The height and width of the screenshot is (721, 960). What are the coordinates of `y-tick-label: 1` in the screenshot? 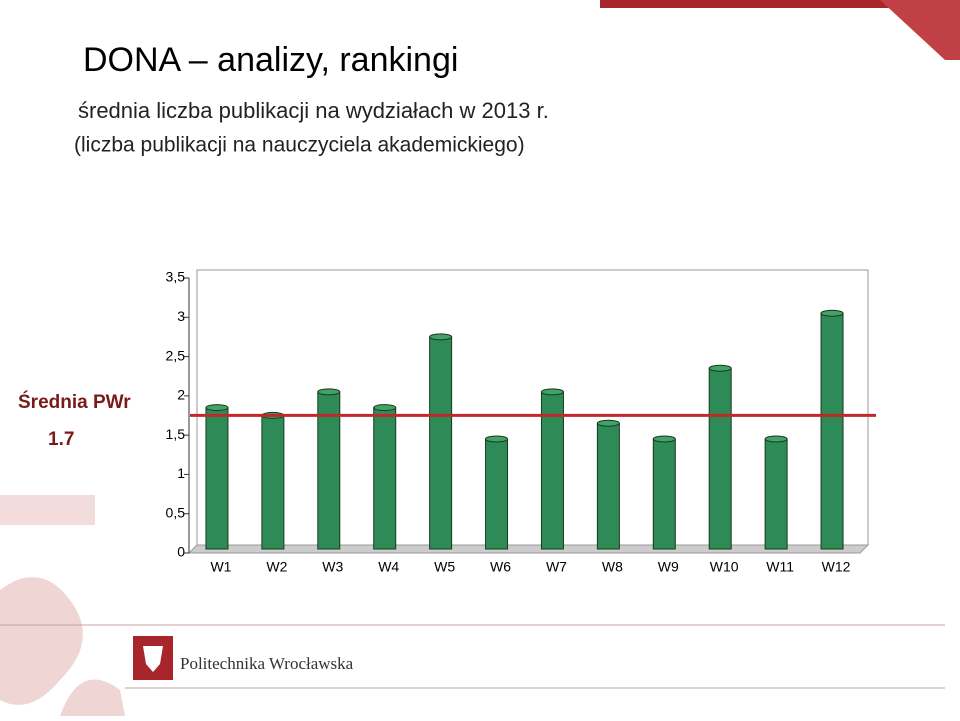 It's located at (181, 473).